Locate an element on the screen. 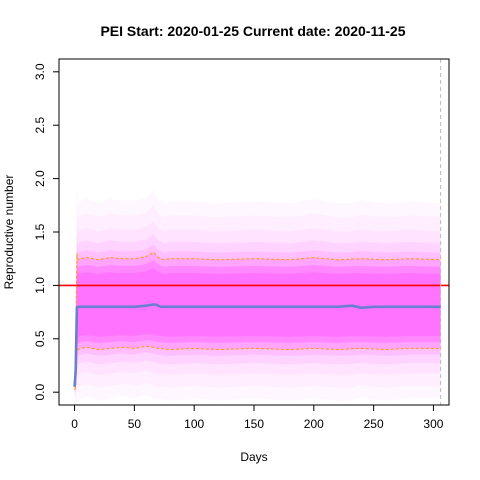  y-tick-label: 0.5 is located at coordinates (40, 338).